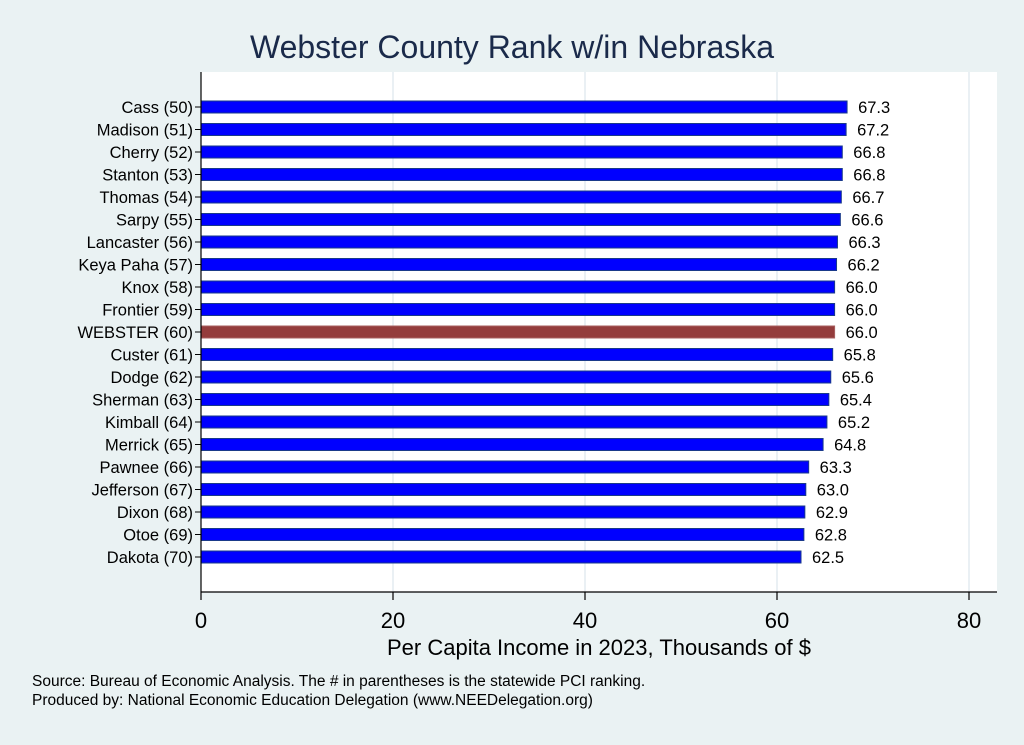 This screenshot has height=745, width=1024. I want to click on x-tick-label: 60, so click(777, 620).